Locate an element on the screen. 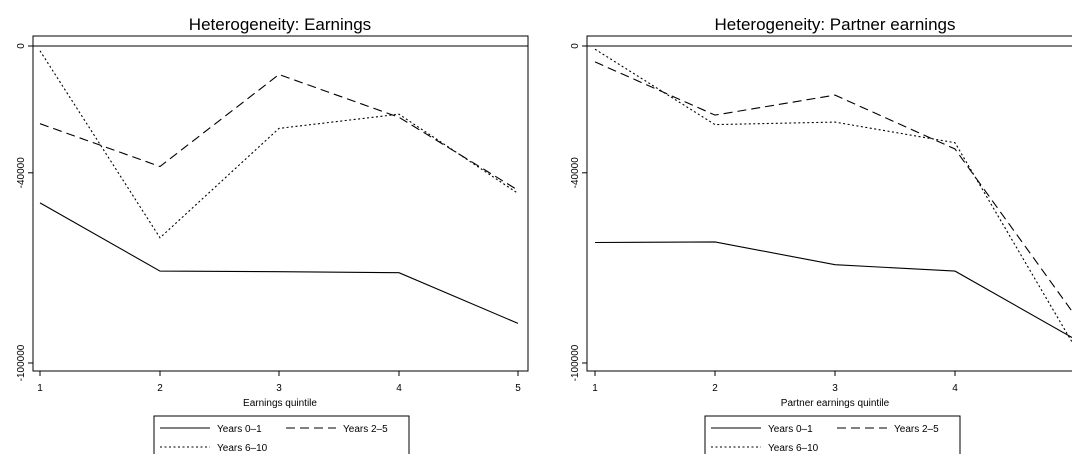 The height and width of the screenshot is (454, 1072). x-tick-label: 5 is located at coordinates (518, 388).